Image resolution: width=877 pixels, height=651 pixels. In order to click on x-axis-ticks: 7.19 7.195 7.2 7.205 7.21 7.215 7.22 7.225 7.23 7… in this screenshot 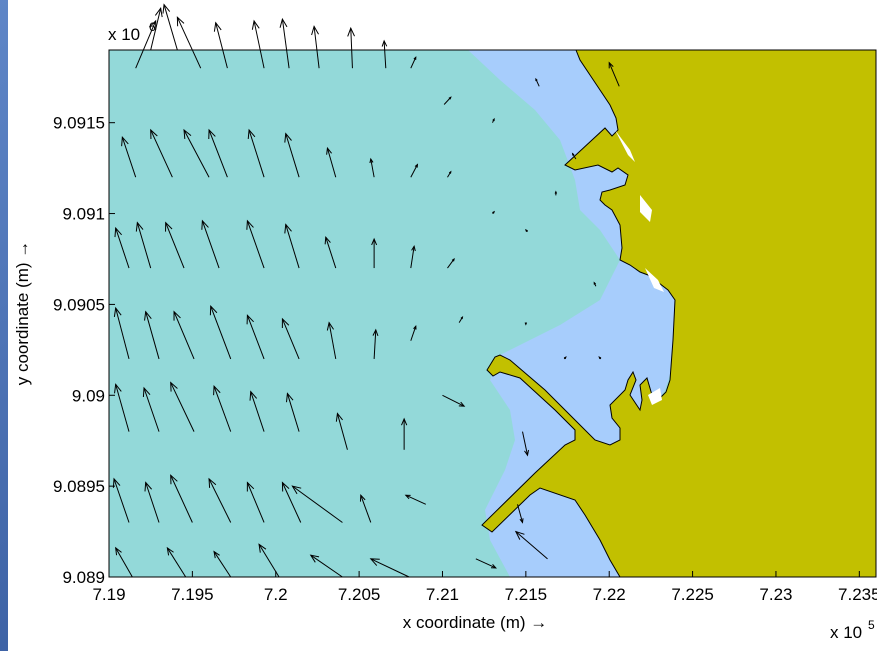, I will do `click(484, 587)`.